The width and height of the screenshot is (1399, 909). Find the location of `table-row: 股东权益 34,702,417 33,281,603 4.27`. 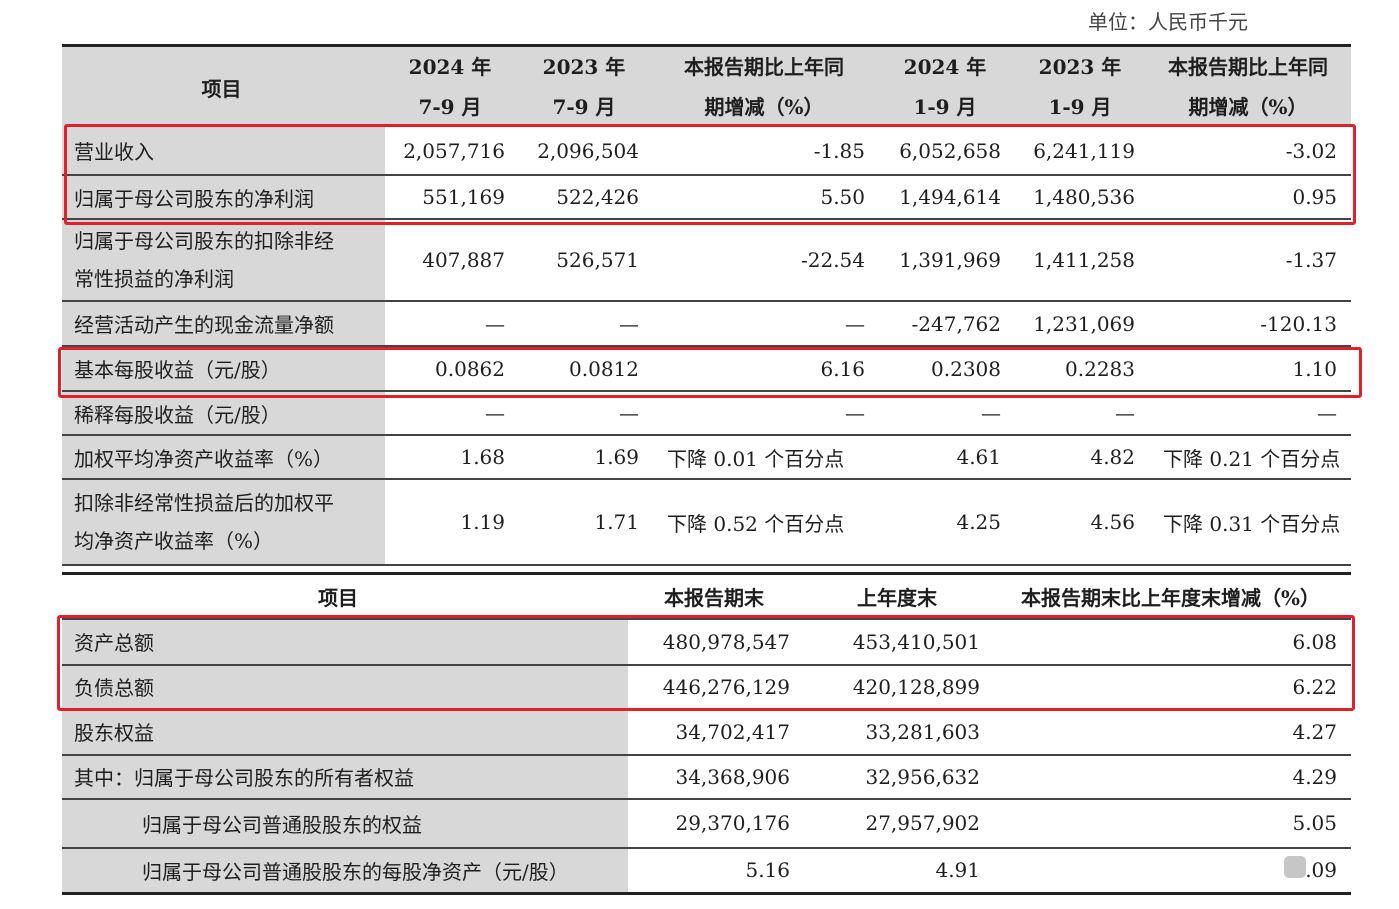

table-row: 股东权益 34,702,417 33,281,603 4.27 is located at coordinates (706, 732).